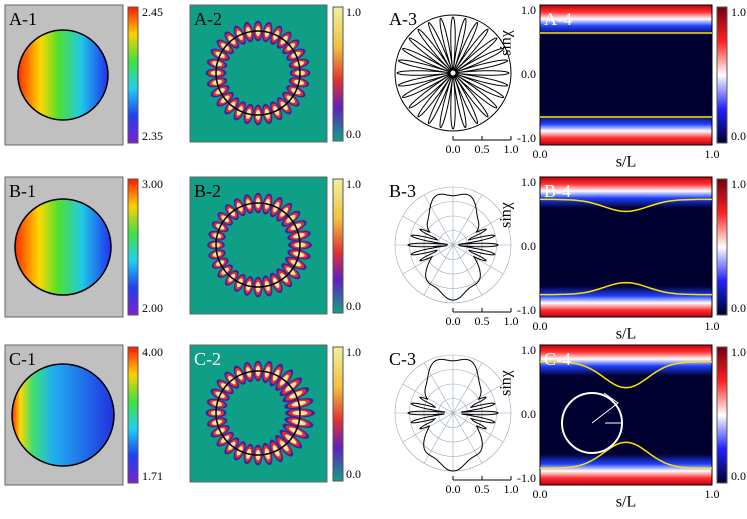  I want to click on panel-label: A-1, so click(23, 19).